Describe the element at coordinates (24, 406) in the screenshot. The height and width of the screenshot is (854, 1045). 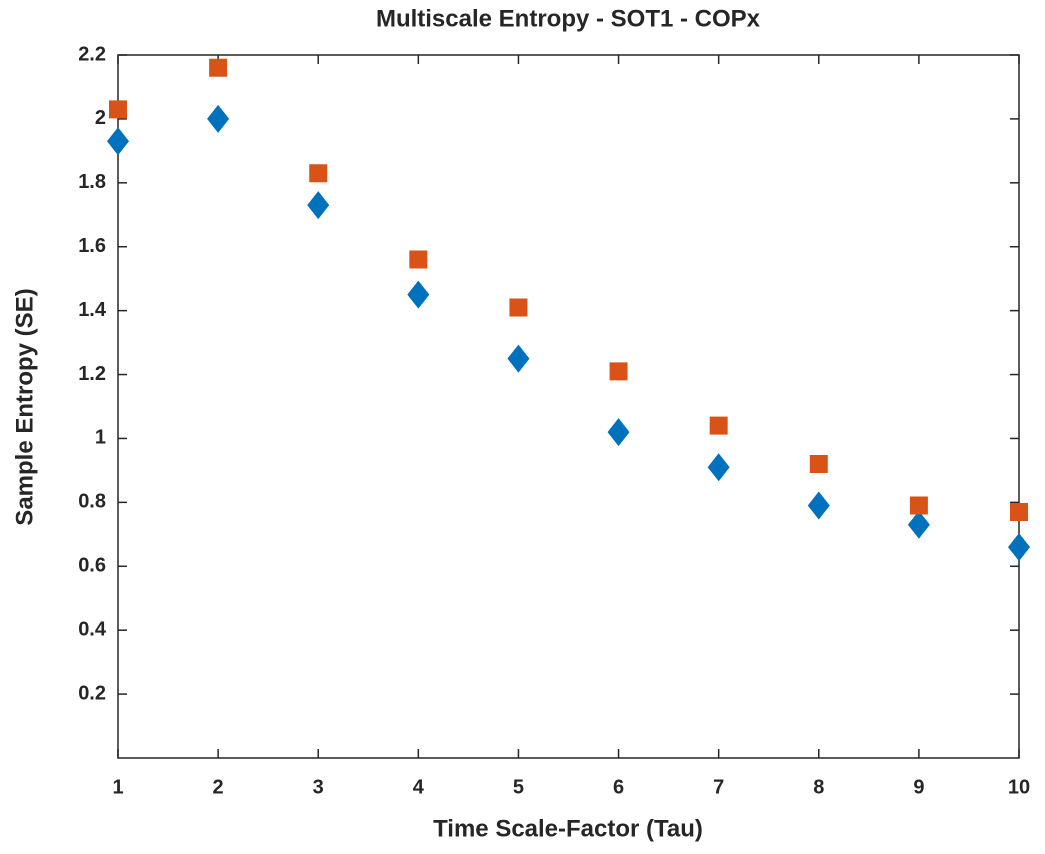
I see `y-axis-label: Sample Entropy (SE)` at that location.